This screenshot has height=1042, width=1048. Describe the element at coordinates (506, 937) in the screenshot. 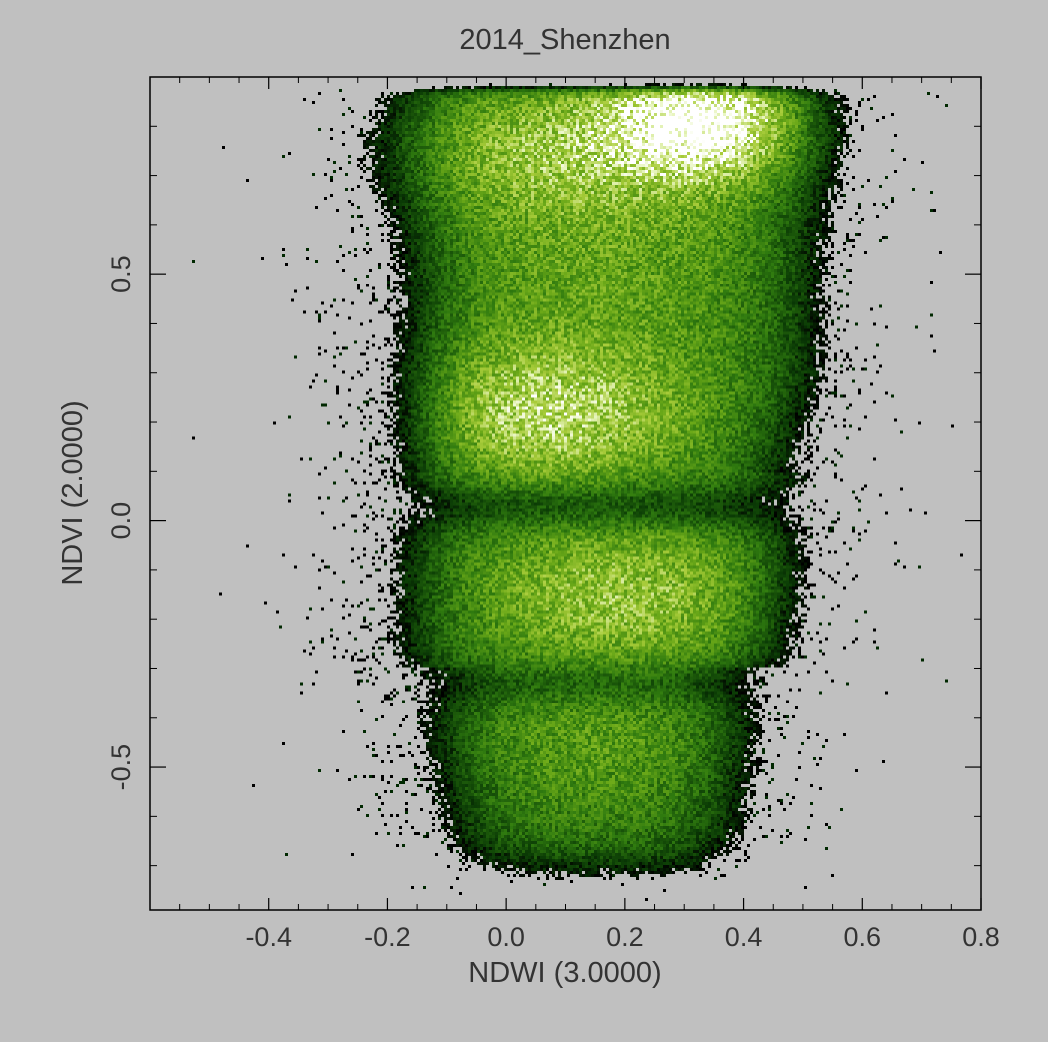

I see `x-tick-label: 0.0` at that location.